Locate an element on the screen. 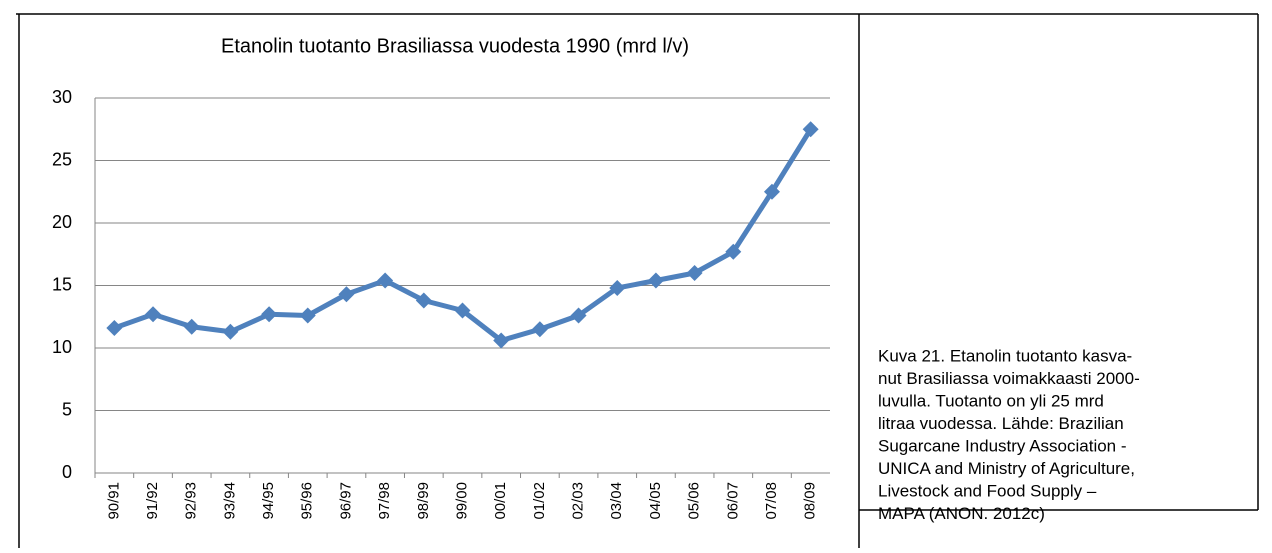 Image resolution: width=1272 pixels, height=553 pixels. x-tick-label: 95/96 is located at coordinates (307, 501).